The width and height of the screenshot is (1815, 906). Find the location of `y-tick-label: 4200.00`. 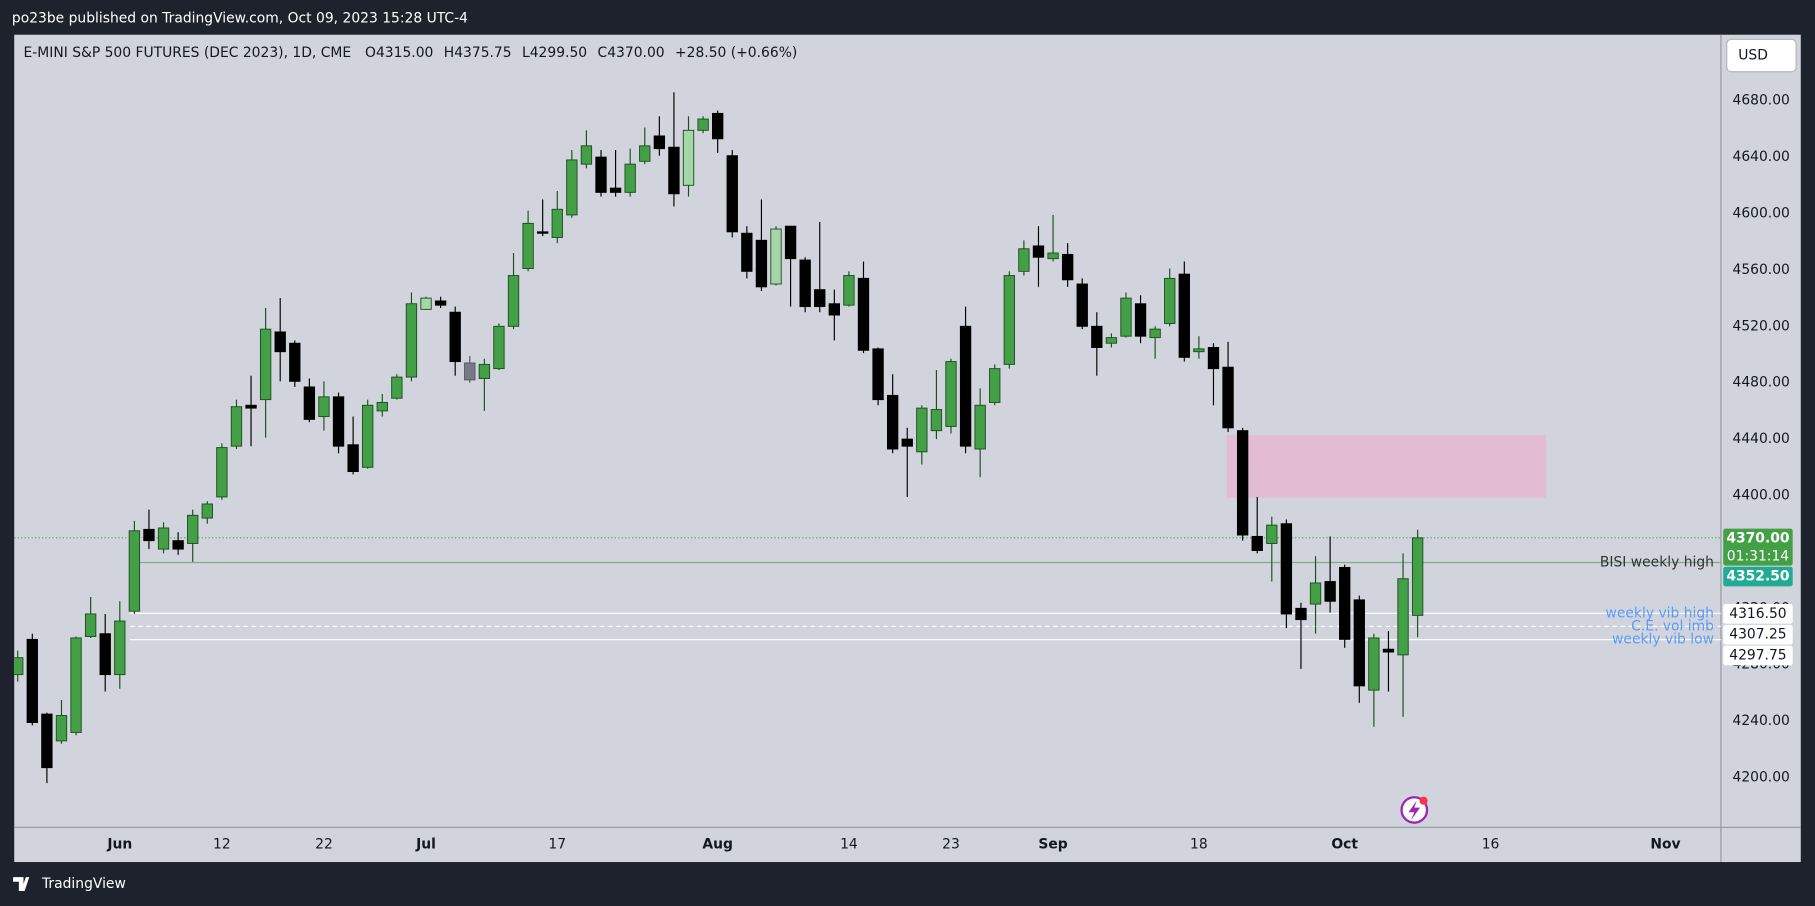

y-tick-label: 4200.00 is located at coordinates (1761, 778).